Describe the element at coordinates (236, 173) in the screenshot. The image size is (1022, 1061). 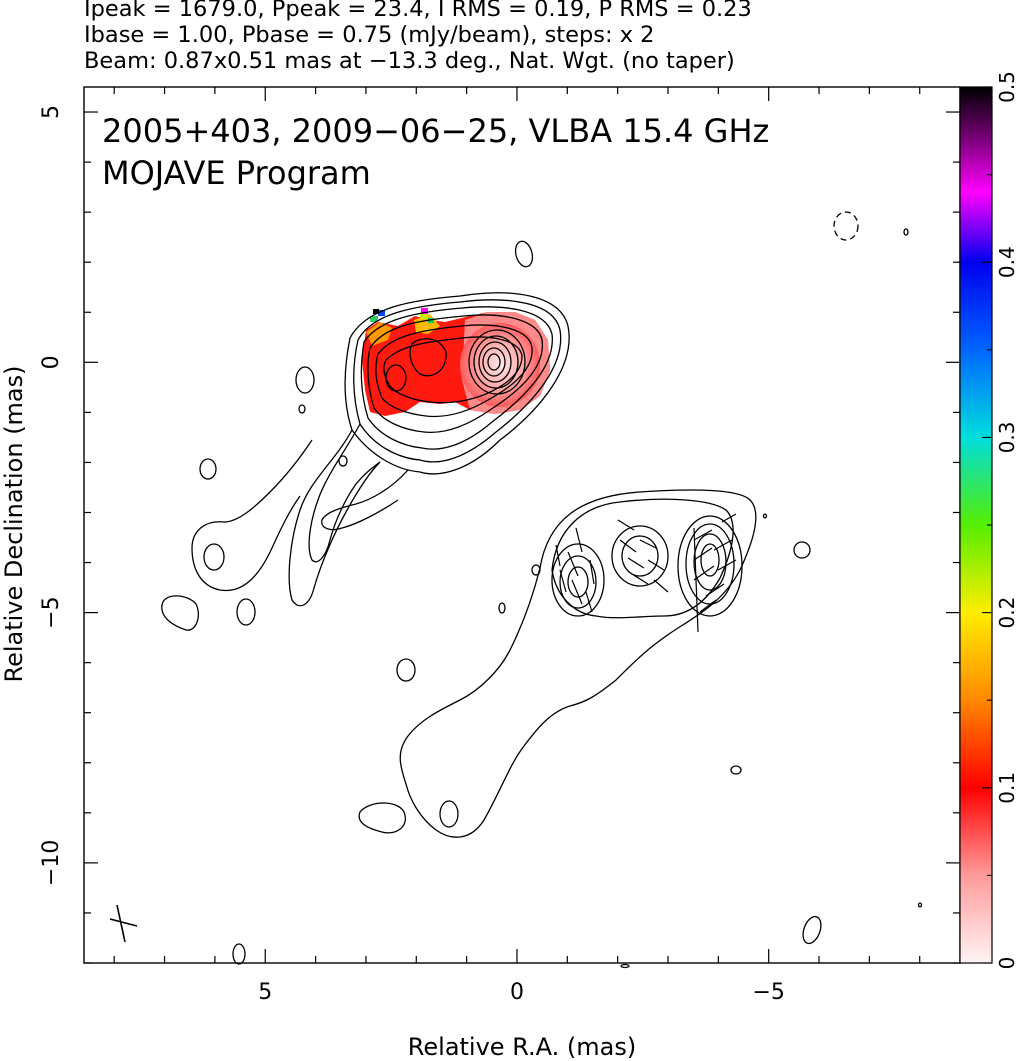
I see `chart-subtitle: MOJAVE Program` at that location.